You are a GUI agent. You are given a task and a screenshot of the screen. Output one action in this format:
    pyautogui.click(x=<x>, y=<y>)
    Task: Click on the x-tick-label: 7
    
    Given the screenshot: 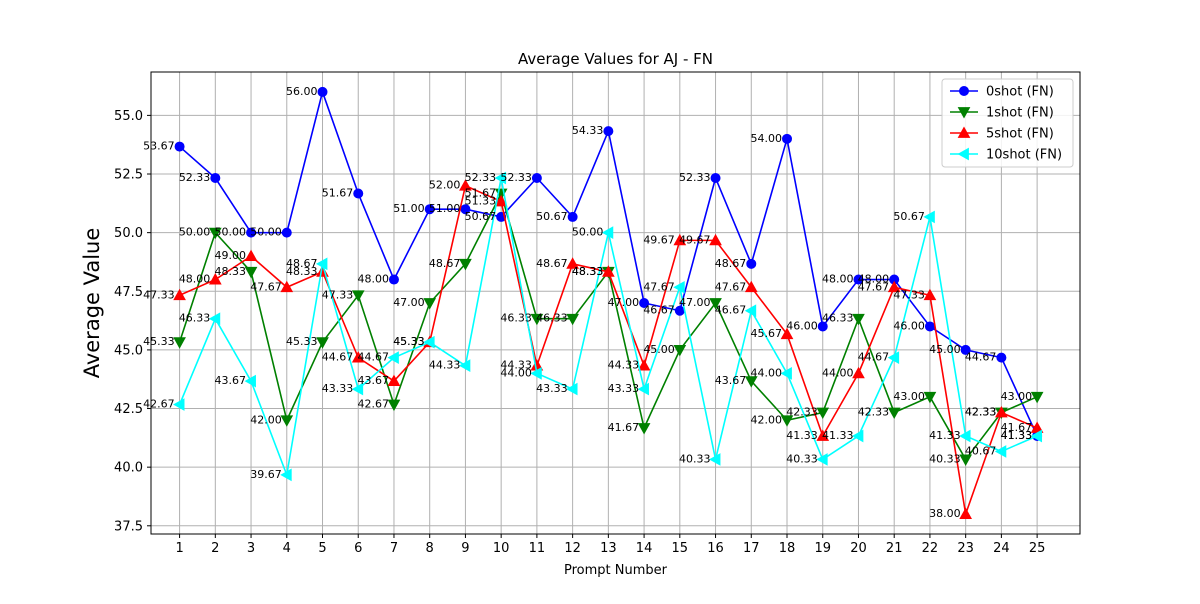 What is the action you would take?
    pyautogui.click(x=394, y=548)
    